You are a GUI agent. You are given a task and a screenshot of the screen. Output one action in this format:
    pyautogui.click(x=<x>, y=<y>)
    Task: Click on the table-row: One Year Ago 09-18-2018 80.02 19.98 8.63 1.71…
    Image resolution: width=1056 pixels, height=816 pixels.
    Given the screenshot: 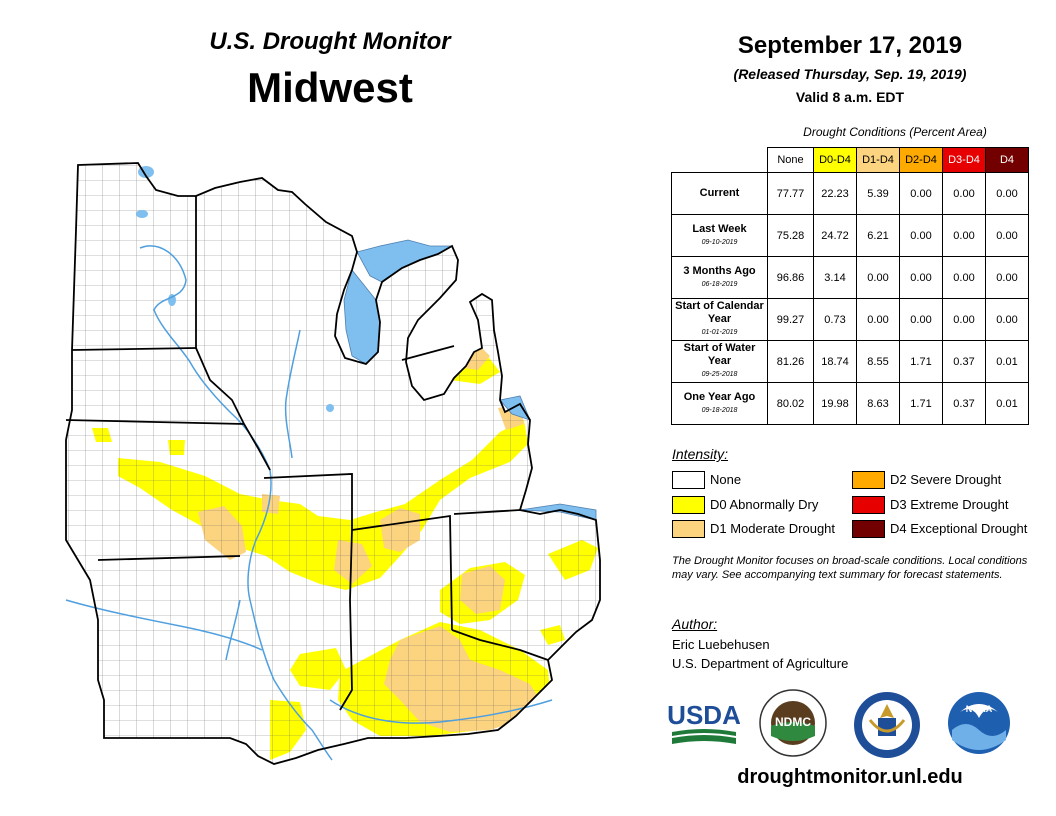 What is the action you would take?
    pyautogui.click(x=850, y=403)
    